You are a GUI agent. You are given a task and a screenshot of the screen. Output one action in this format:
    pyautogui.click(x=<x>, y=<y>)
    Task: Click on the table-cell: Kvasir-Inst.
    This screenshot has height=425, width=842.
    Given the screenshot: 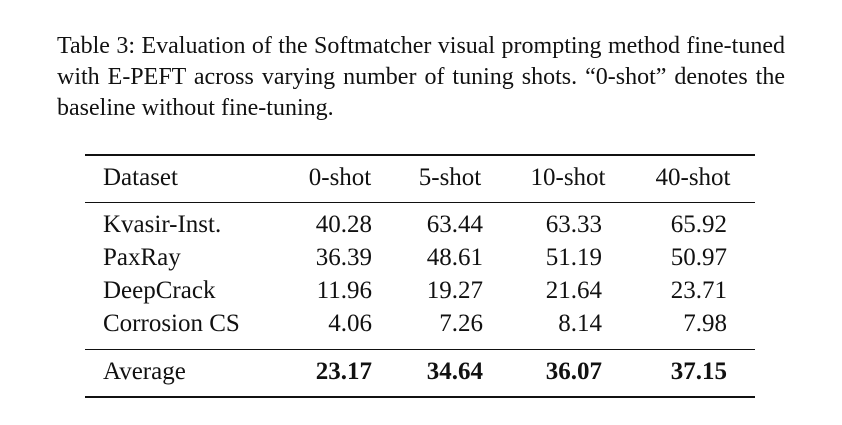 What is the action you would take?
    pyautogui.click(x=162, y=224)
    